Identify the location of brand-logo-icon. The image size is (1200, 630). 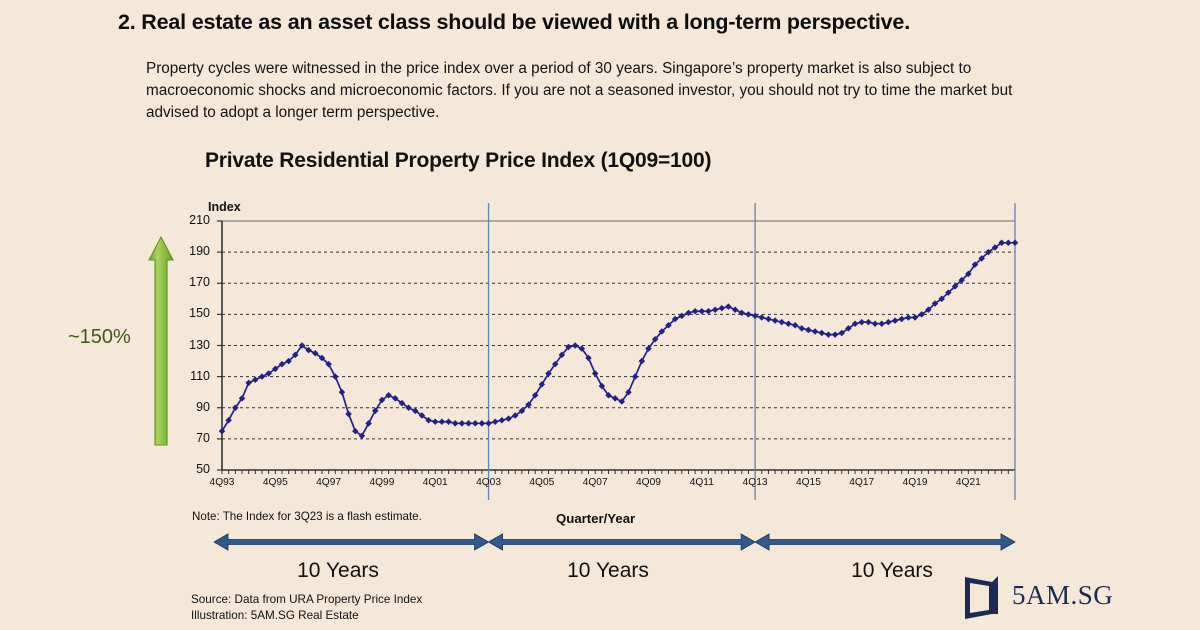
(981, 597).